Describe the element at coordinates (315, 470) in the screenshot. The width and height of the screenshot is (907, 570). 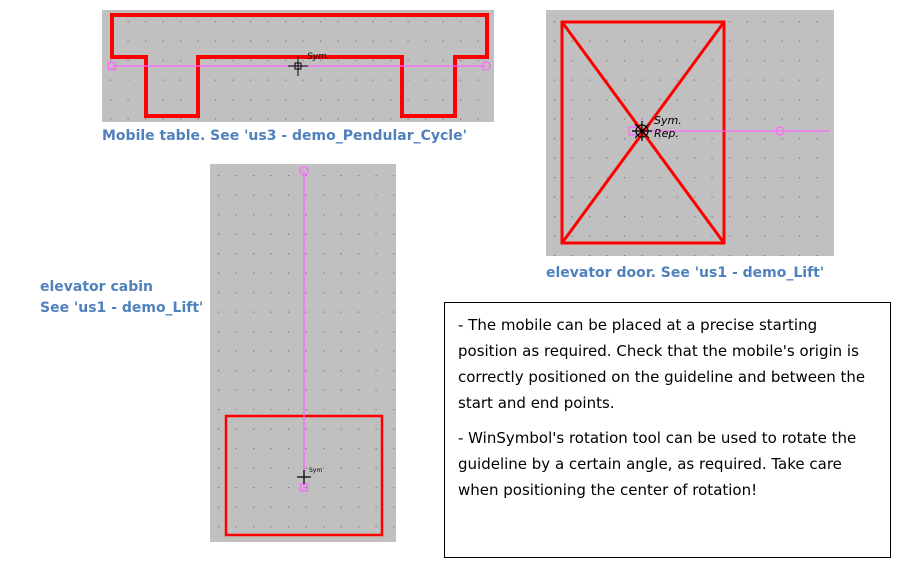
I see `sym-label: Sym` at that location.